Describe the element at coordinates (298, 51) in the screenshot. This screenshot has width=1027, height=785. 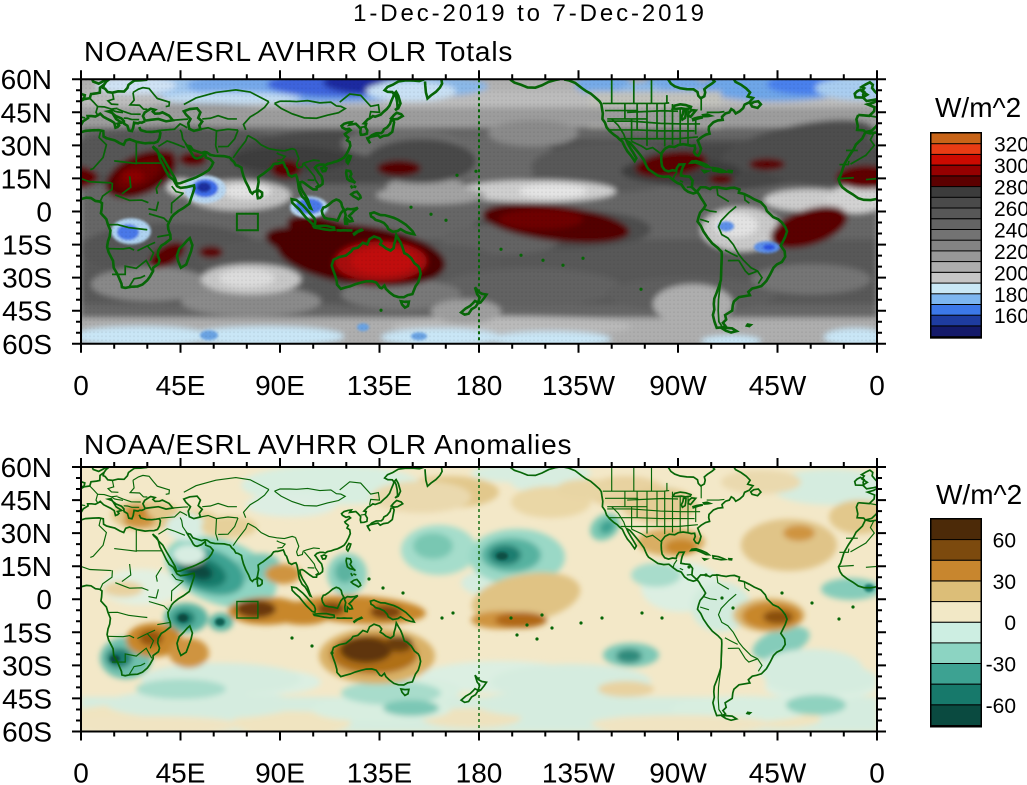
I see `svg-text: NOAA/ESRL AVHRR OLR Totals` at that location.